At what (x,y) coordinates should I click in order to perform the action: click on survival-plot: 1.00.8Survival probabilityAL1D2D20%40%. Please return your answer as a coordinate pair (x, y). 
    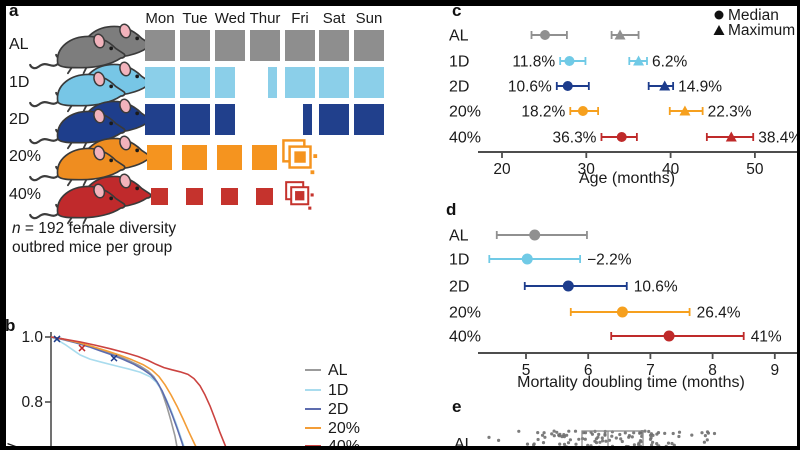
    Looking at the image, I should click on (181, 389).